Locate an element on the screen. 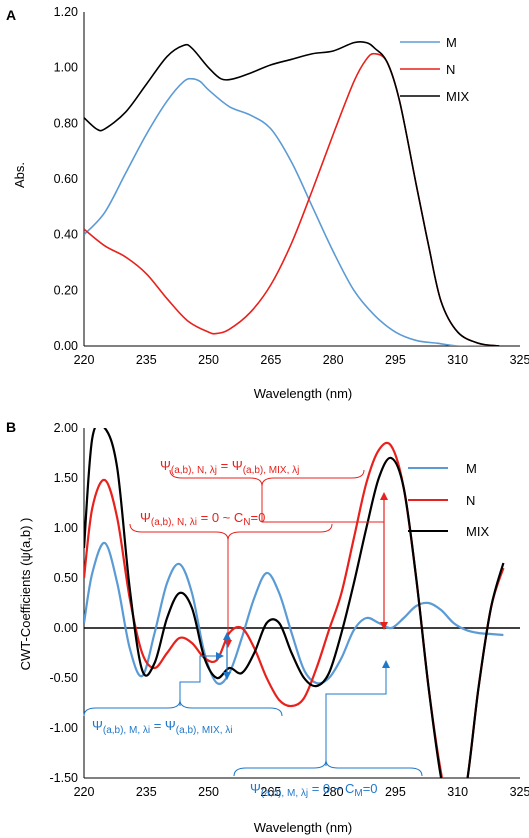  arrow-n-top-connector is located at coordinates (322, 504).